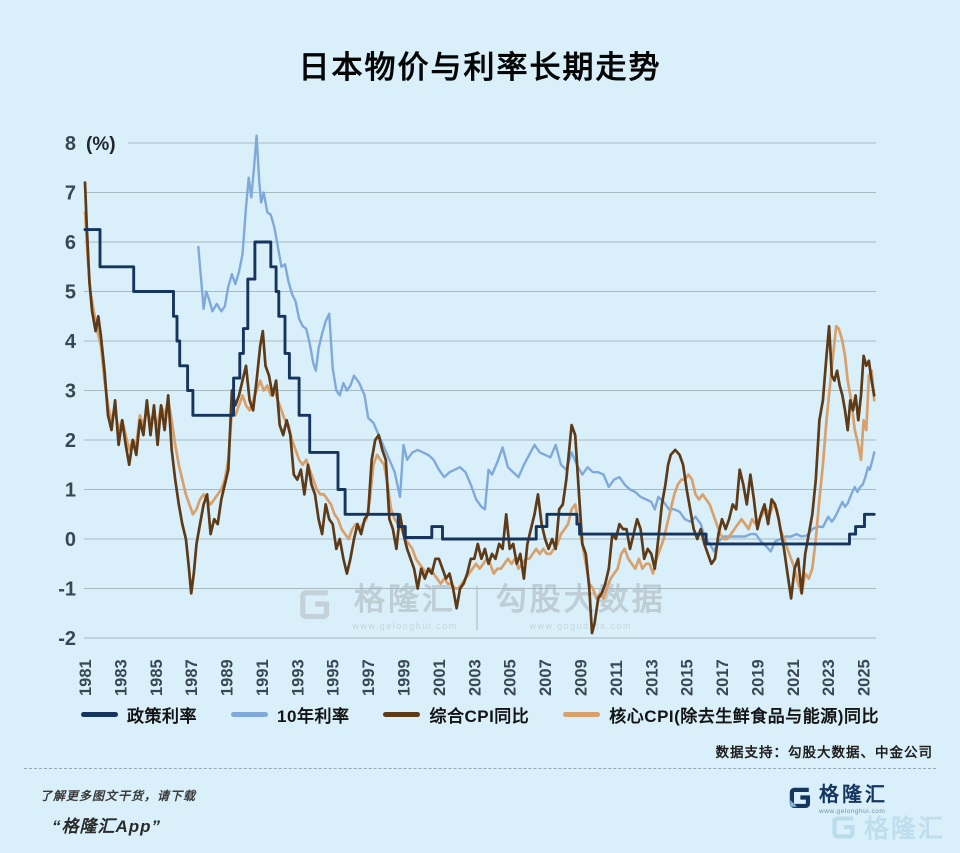  Describe the element at coordinates (843, 829) in the screenshot. I see `gelonghui-logo-ghost-icon` at that location.